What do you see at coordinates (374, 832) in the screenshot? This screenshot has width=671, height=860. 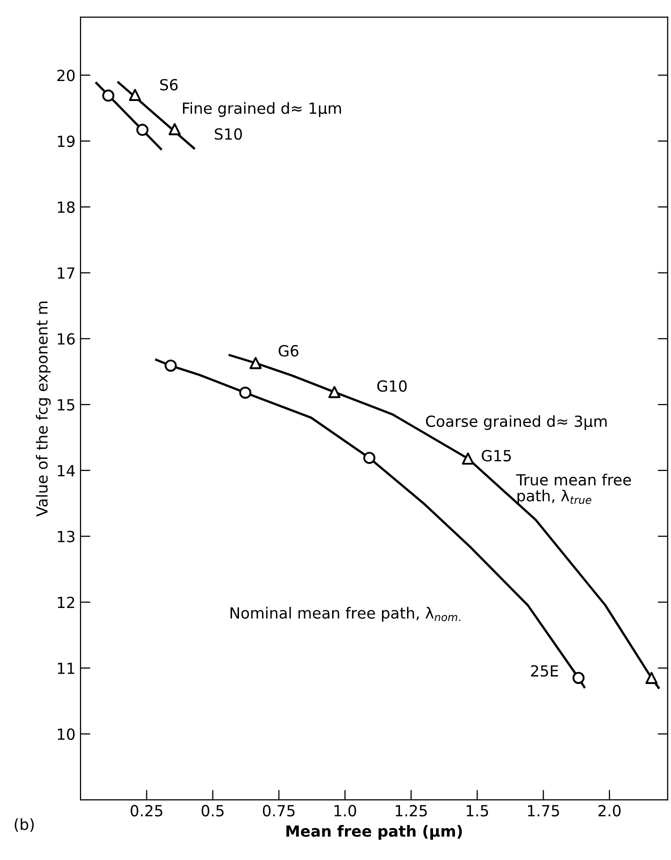 I see `x-axis-title: Mean free path (μm)` at bounding box center [374, 832].